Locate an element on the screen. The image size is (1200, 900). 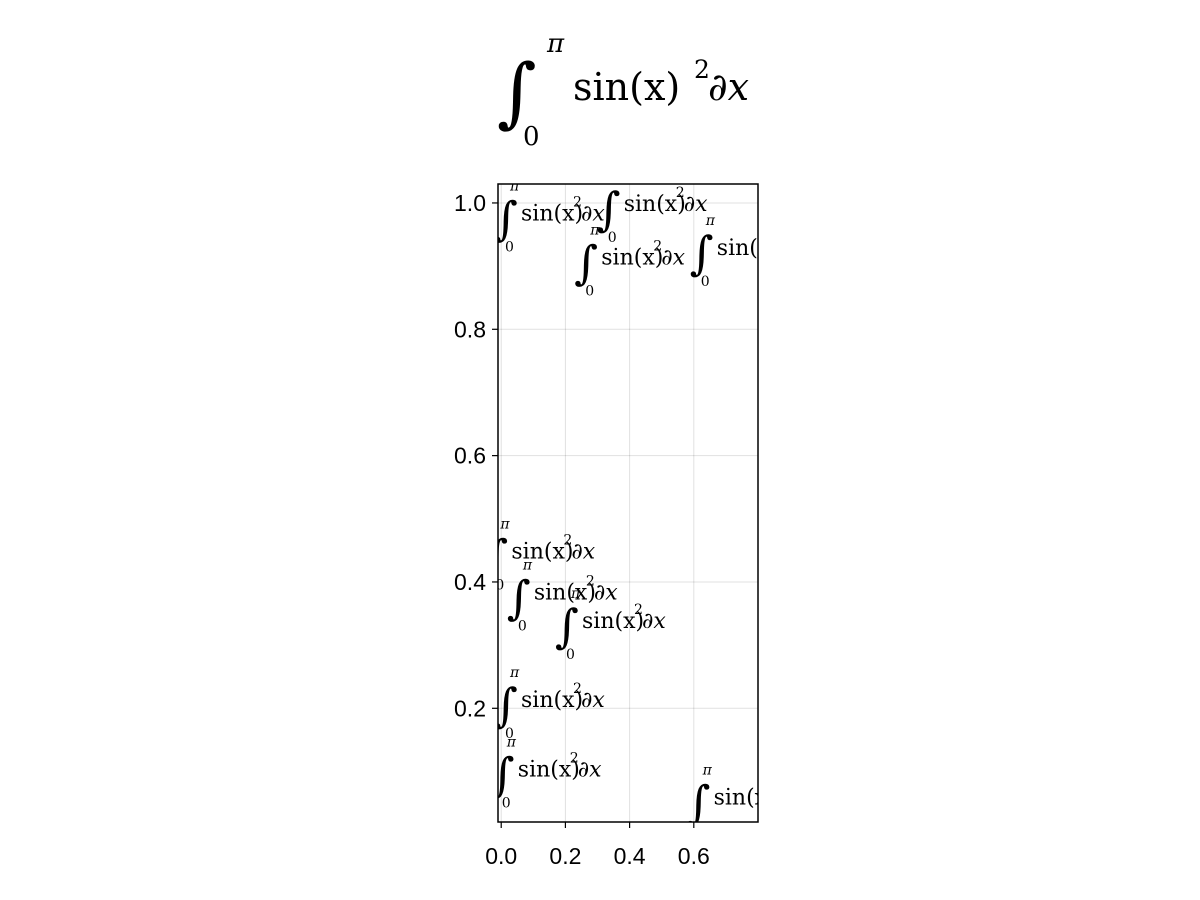
data-point-7: ∫π 0 sin(x)2 ∂x is located at coordinates (549, 703).